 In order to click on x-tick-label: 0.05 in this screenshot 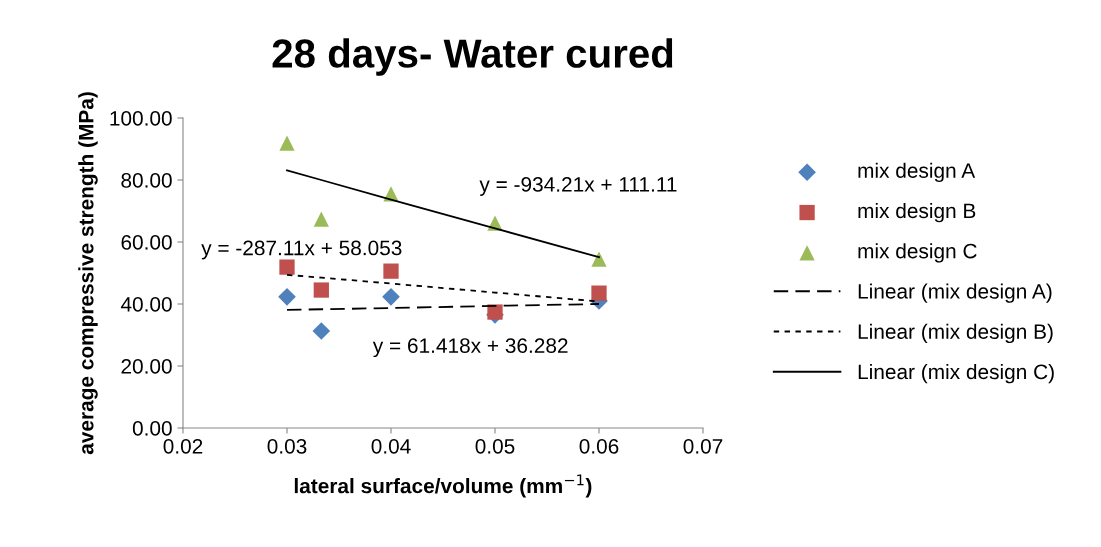, I will do `click(495, 446)`.